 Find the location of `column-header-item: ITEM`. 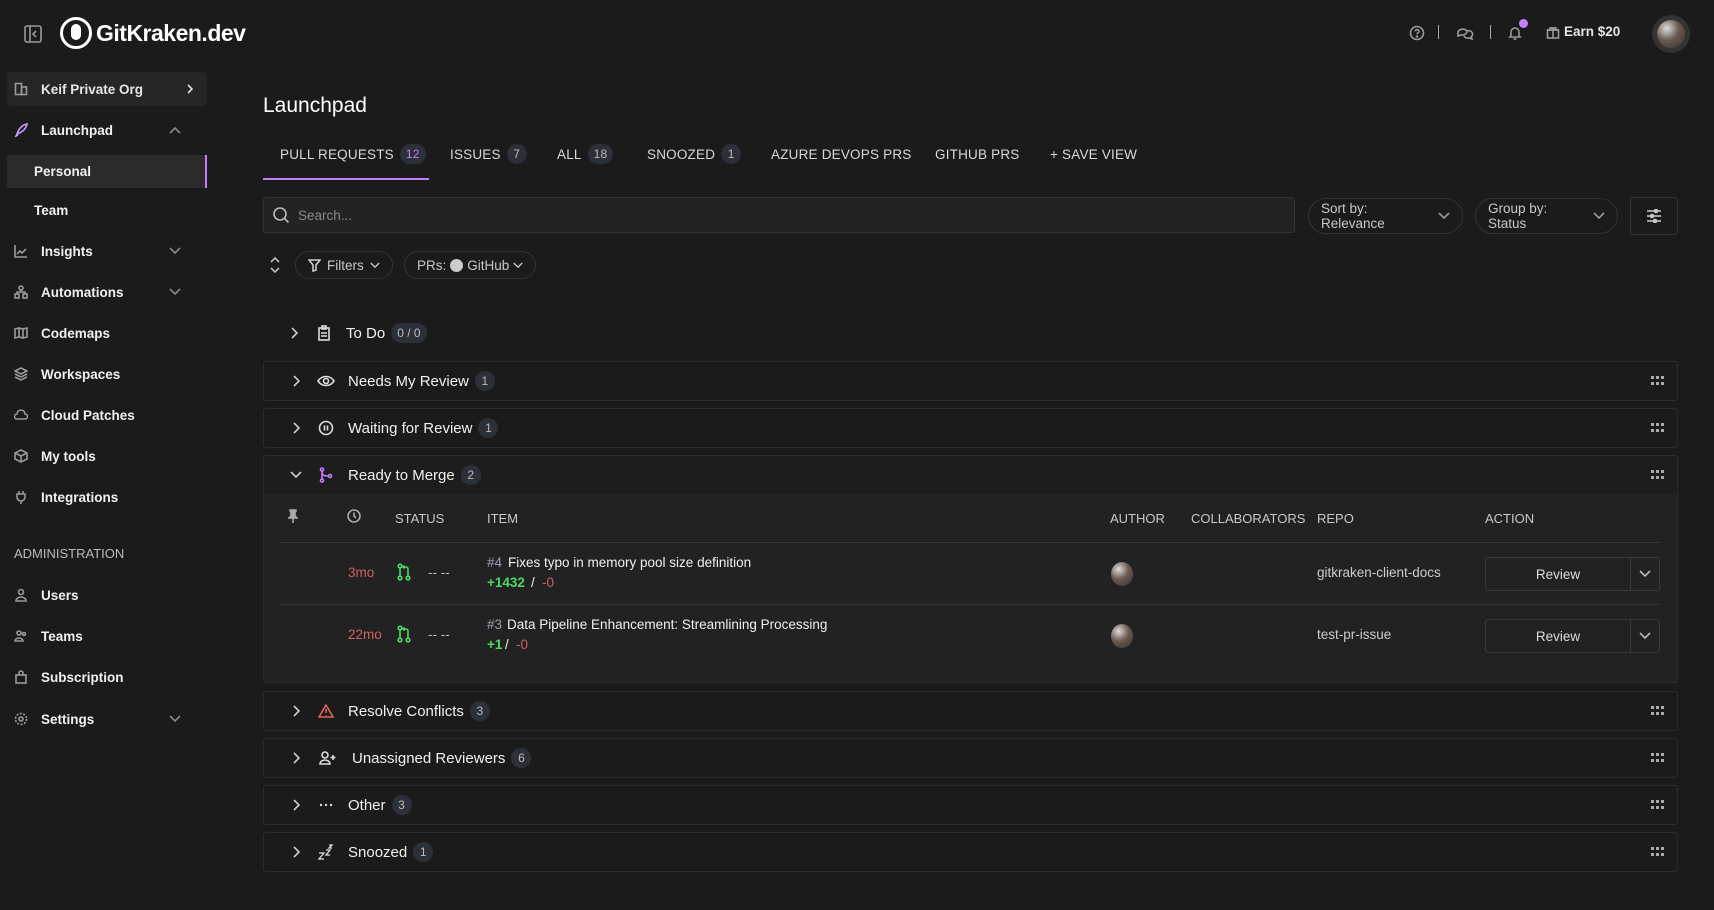

column-header-item: ITEM is located at coordinates (503, 518).